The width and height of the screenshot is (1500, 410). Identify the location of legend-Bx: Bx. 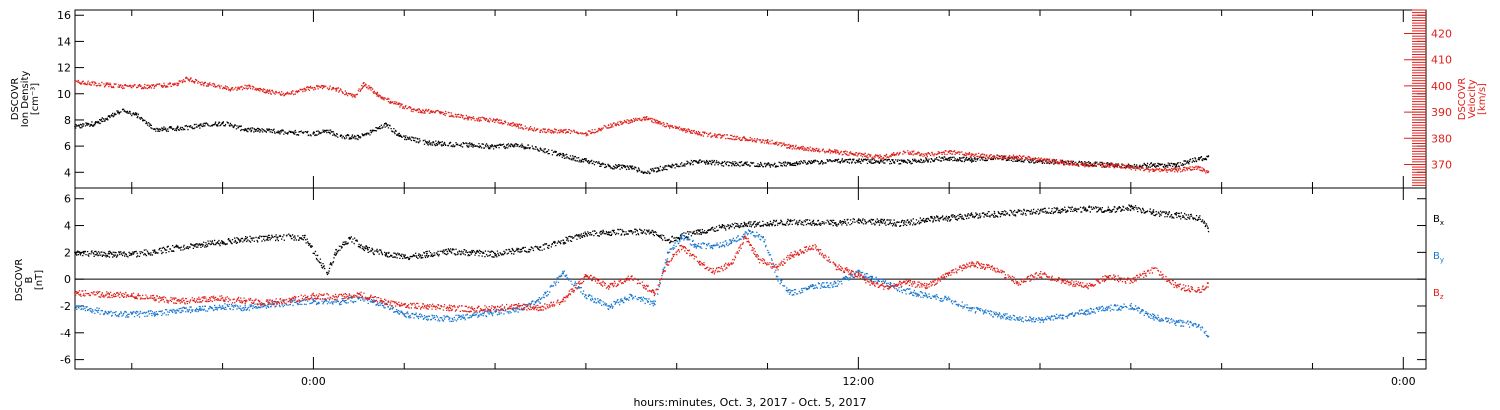
(1438, 220).